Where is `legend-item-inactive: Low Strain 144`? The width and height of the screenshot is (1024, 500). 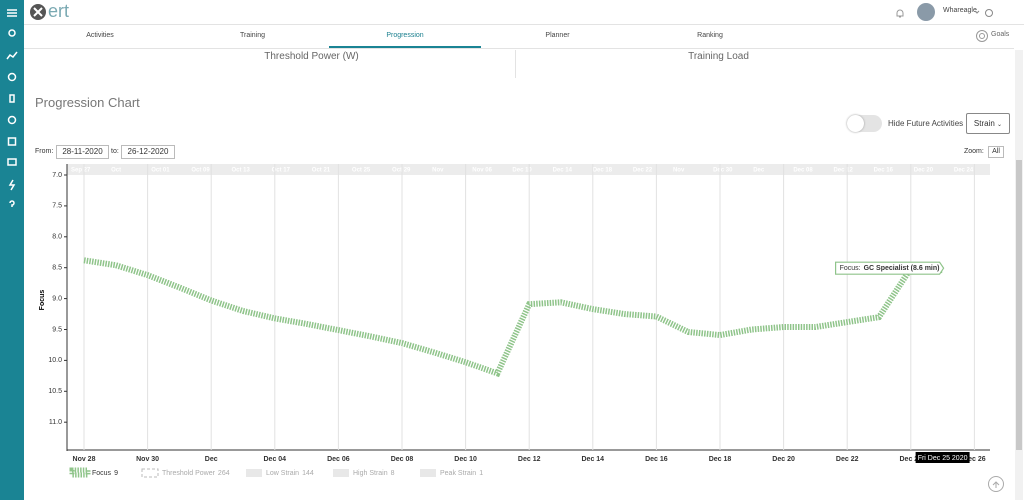 legend-item-inactive: Low Strain 144 is located at coordinates (290, 473).